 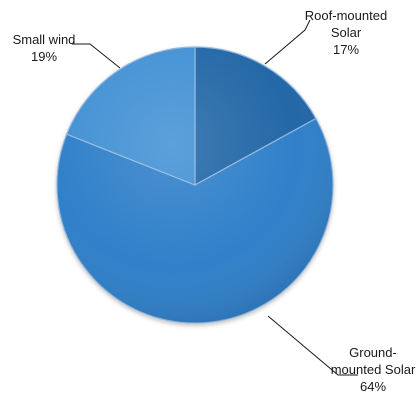 What do you see at coordinates (373, 369) in the screenshot?
I see `slice-name-label: mounted Solar` at bounding box center [373, 369].